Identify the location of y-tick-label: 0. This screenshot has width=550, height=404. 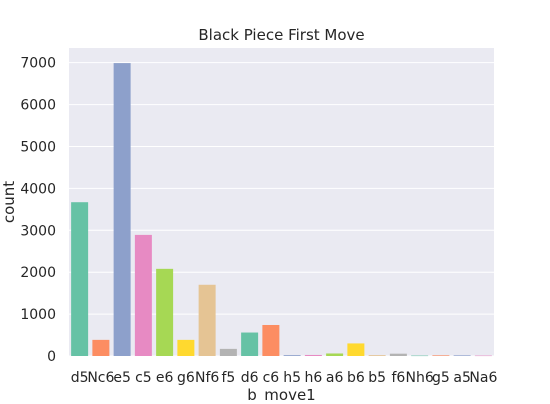
(51, 357).